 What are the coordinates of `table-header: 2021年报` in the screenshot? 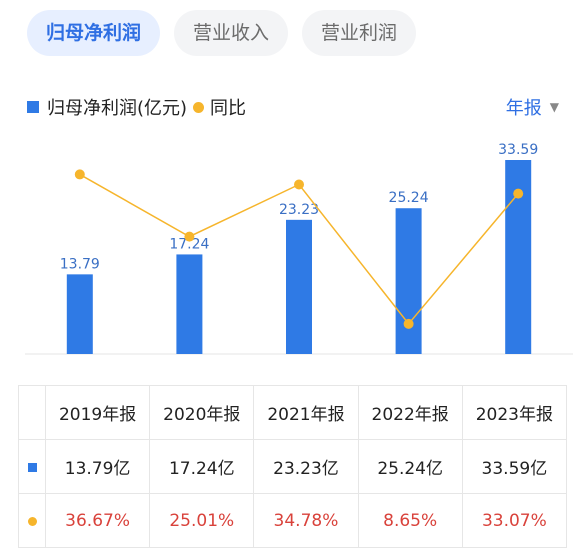 It's located at (306, 412).